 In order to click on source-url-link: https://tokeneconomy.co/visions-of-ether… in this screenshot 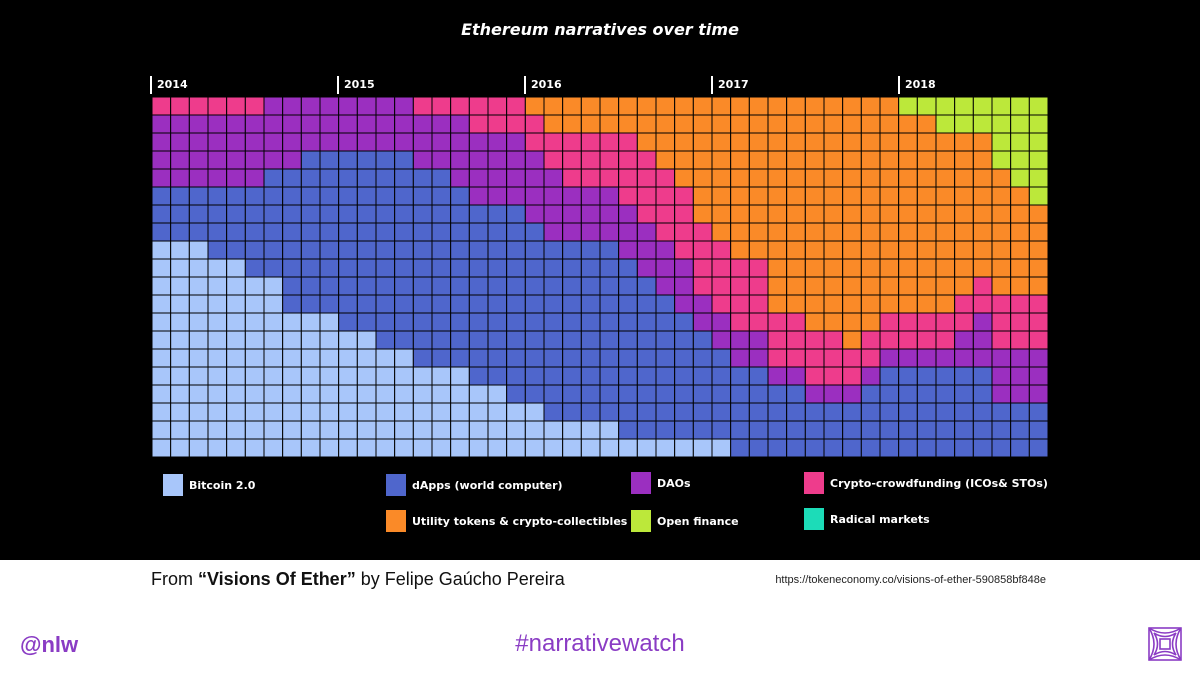, I will do `click(910, 580)`.